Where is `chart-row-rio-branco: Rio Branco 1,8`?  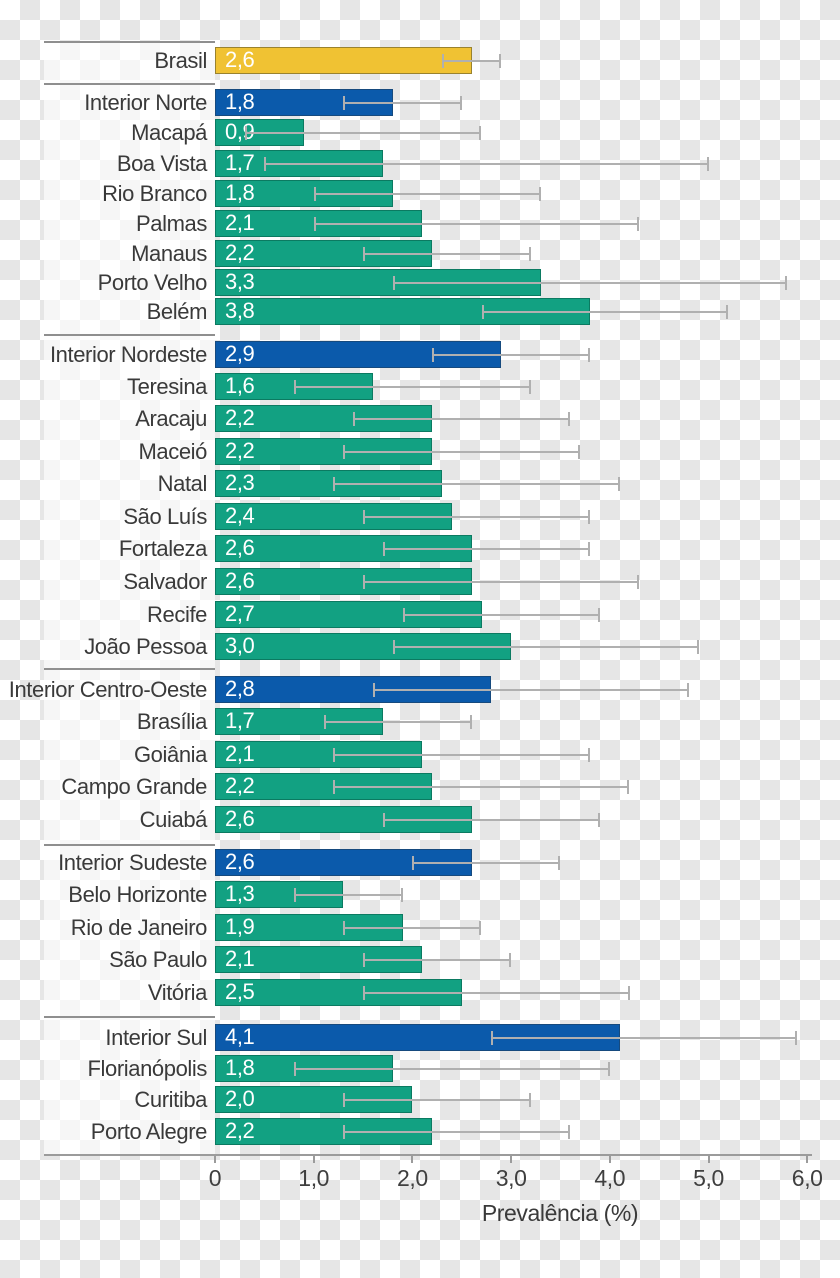
chart-row-rio-branco: Rio Branco 1,8 is located at coordinates (420, 193).